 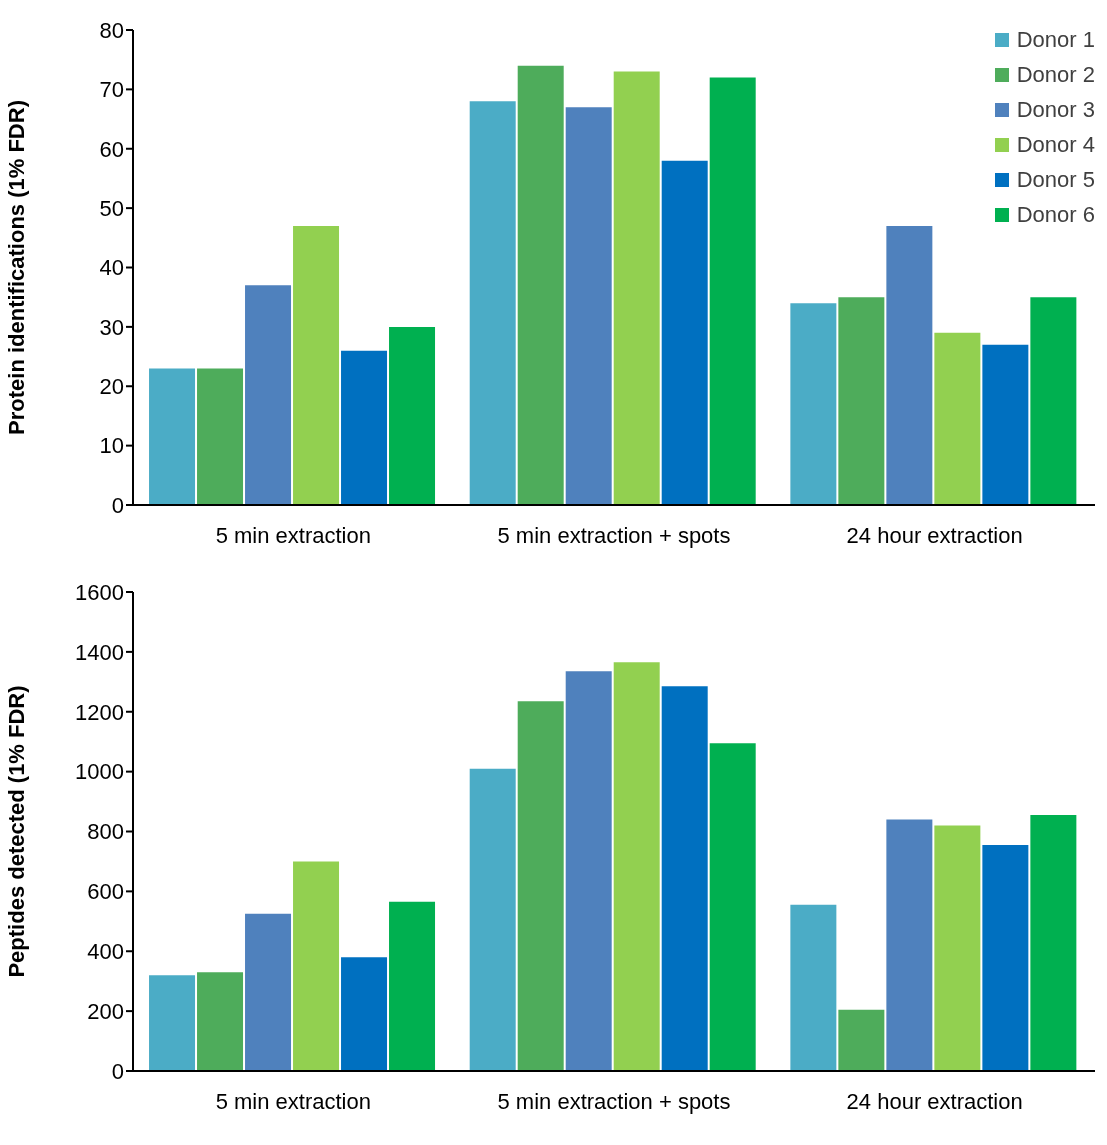 What do you see at coordinates (111, 90) in the screenshot?
I see `y-tick-label: 70` at bounding box center [111, 90].